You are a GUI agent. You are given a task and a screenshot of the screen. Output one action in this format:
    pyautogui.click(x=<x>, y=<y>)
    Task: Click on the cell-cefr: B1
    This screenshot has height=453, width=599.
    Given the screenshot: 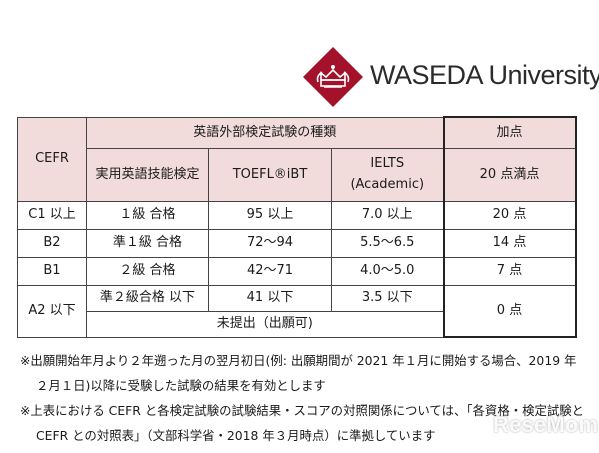 What is the action you would take?
    pyautogui.click(x=52, y=271)
    